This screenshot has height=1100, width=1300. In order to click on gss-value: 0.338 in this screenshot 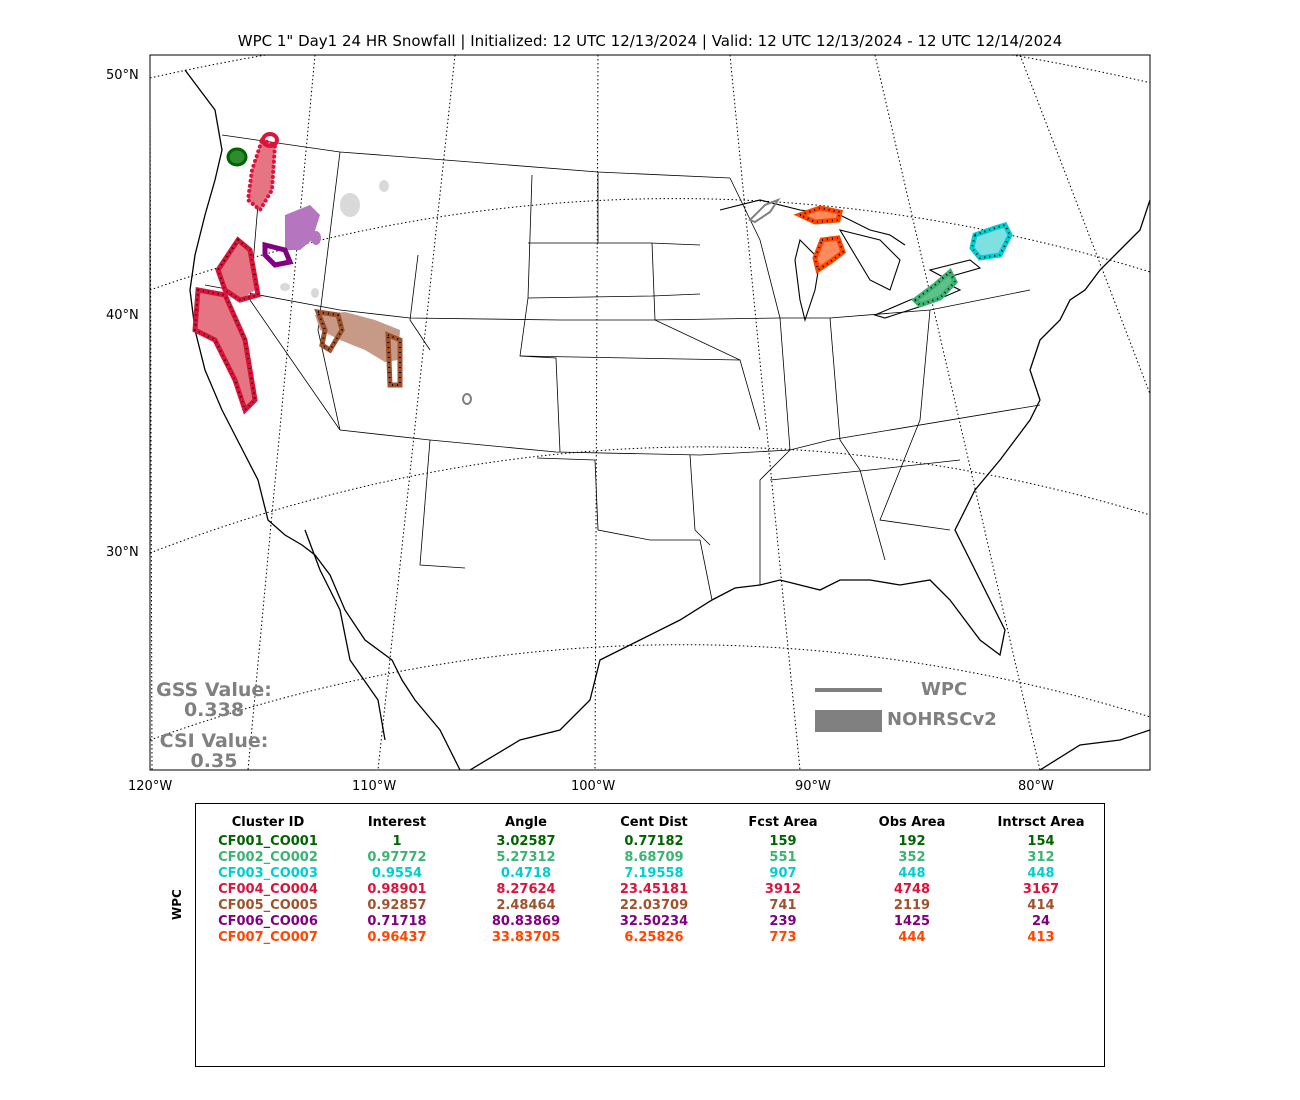, I will do `click(214, 710)`.